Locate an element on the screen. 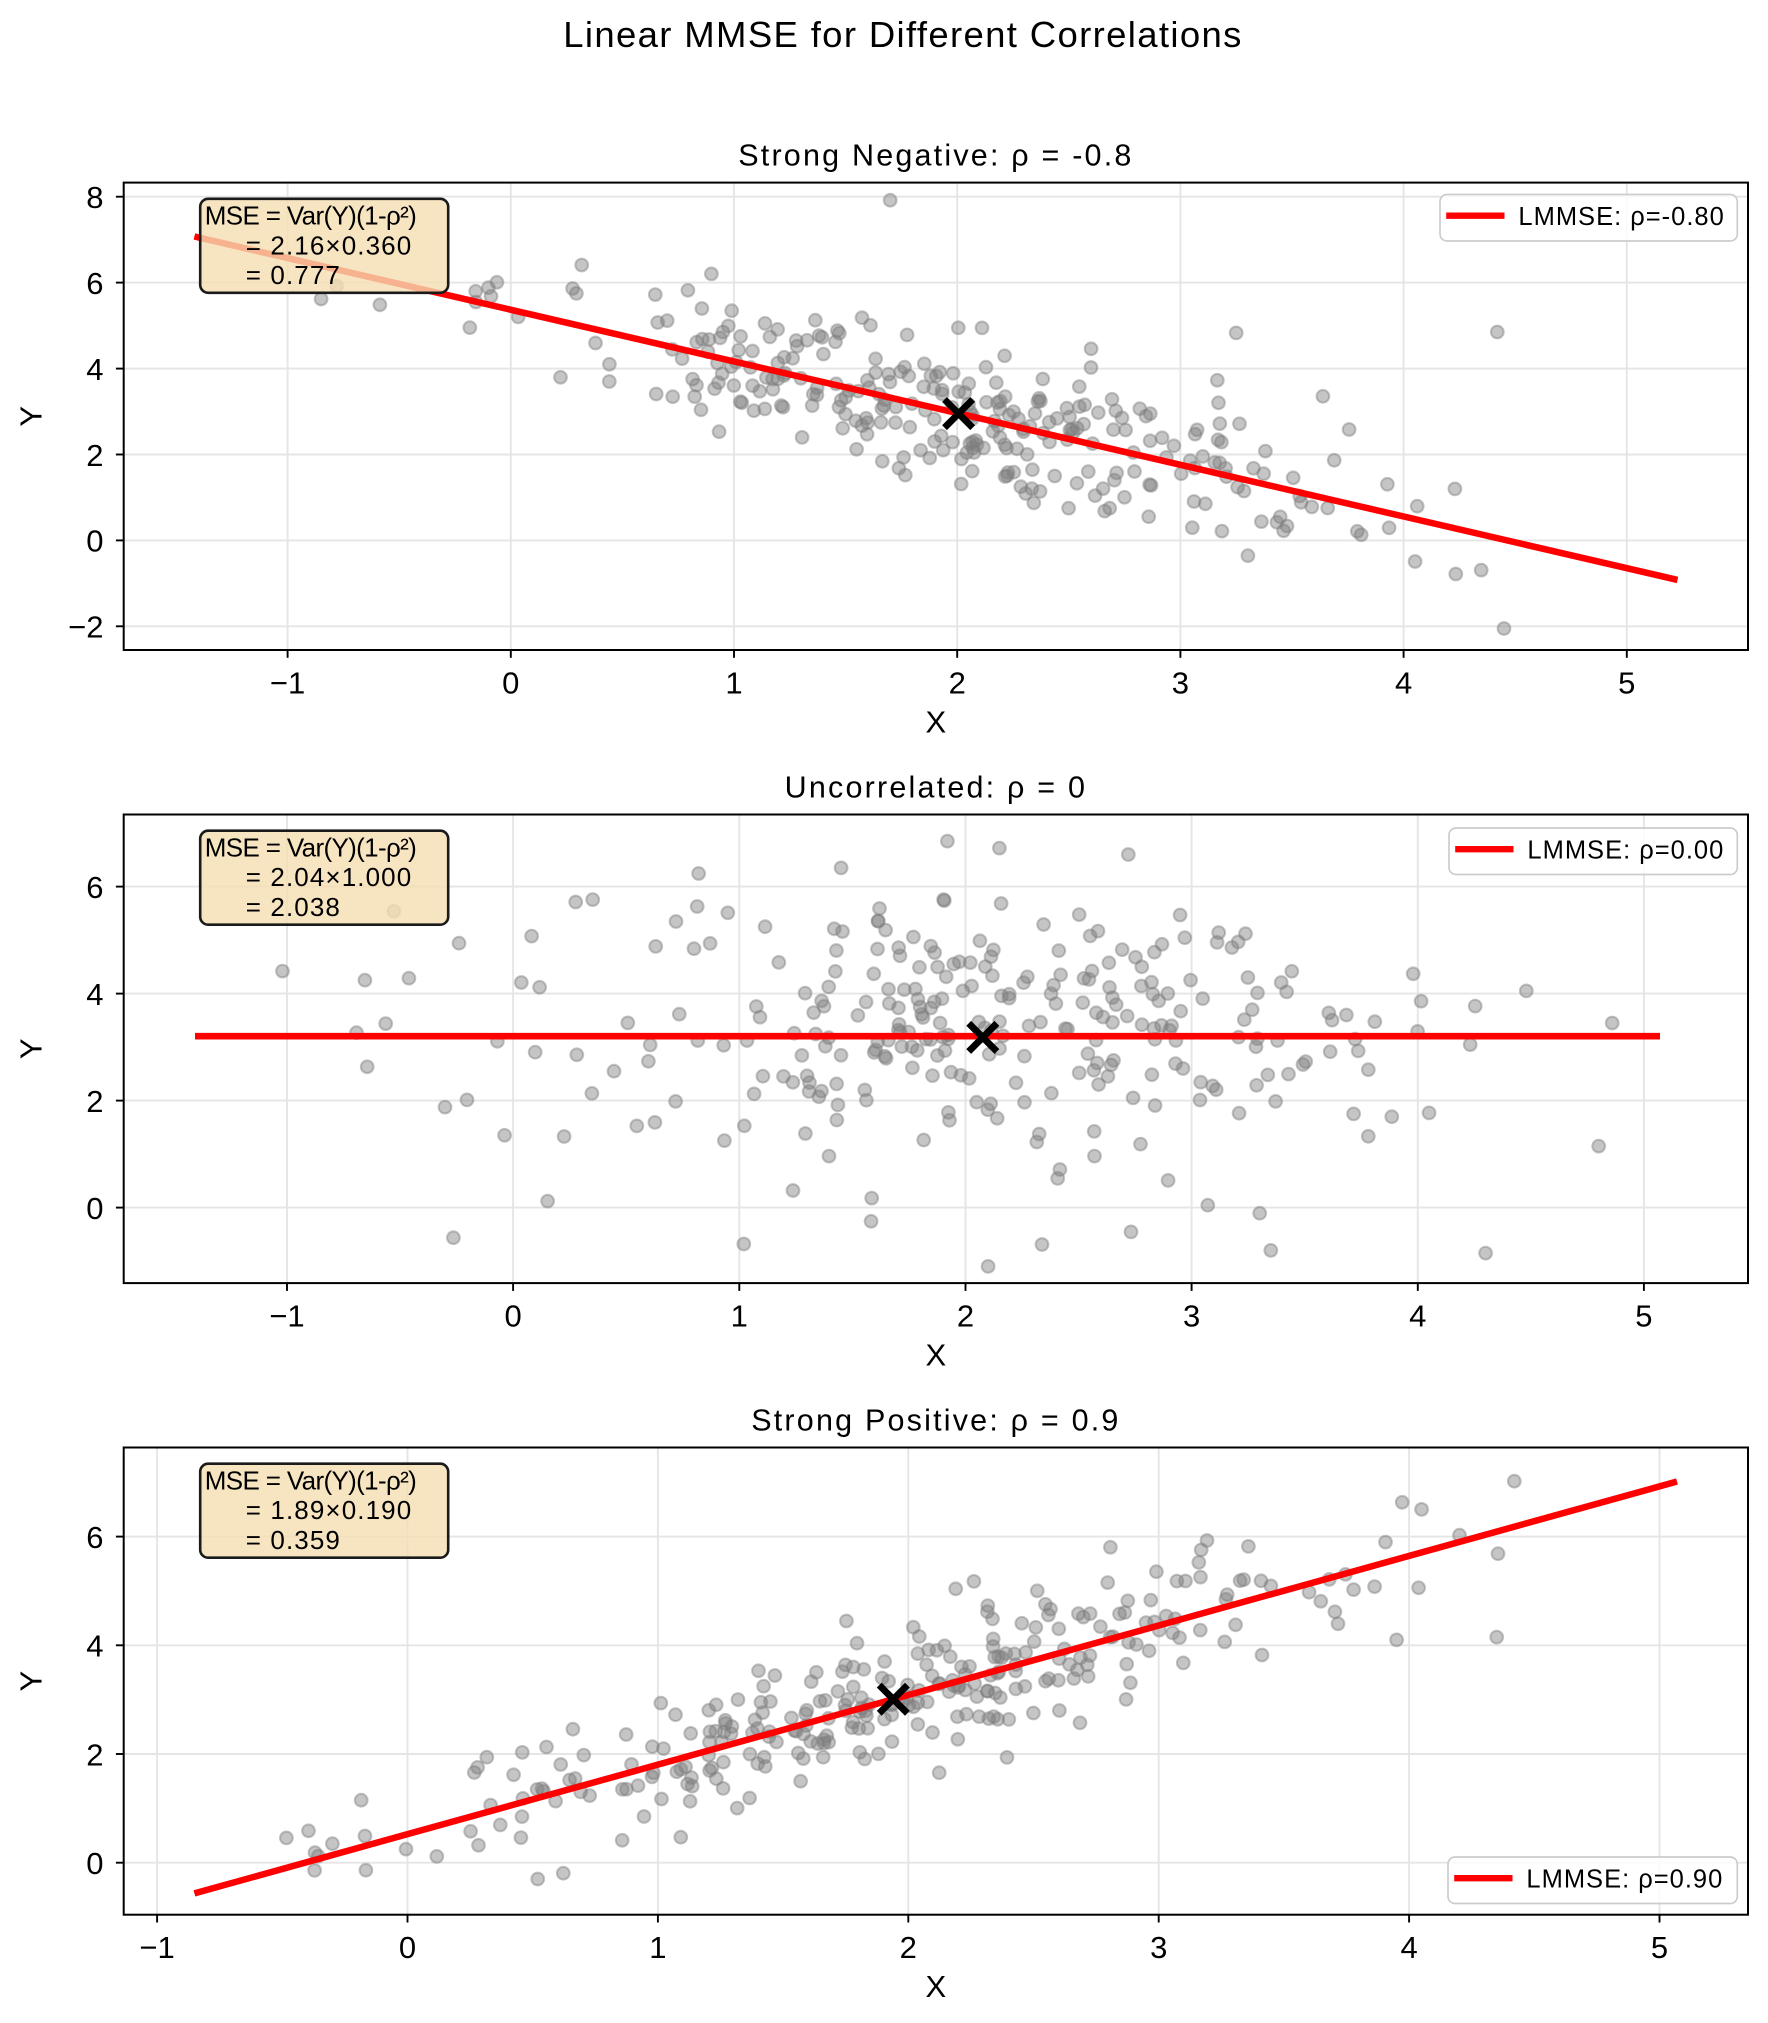  svg-text: Strong Negative: ρ = -0.8 is located at coordinates (935, 156).